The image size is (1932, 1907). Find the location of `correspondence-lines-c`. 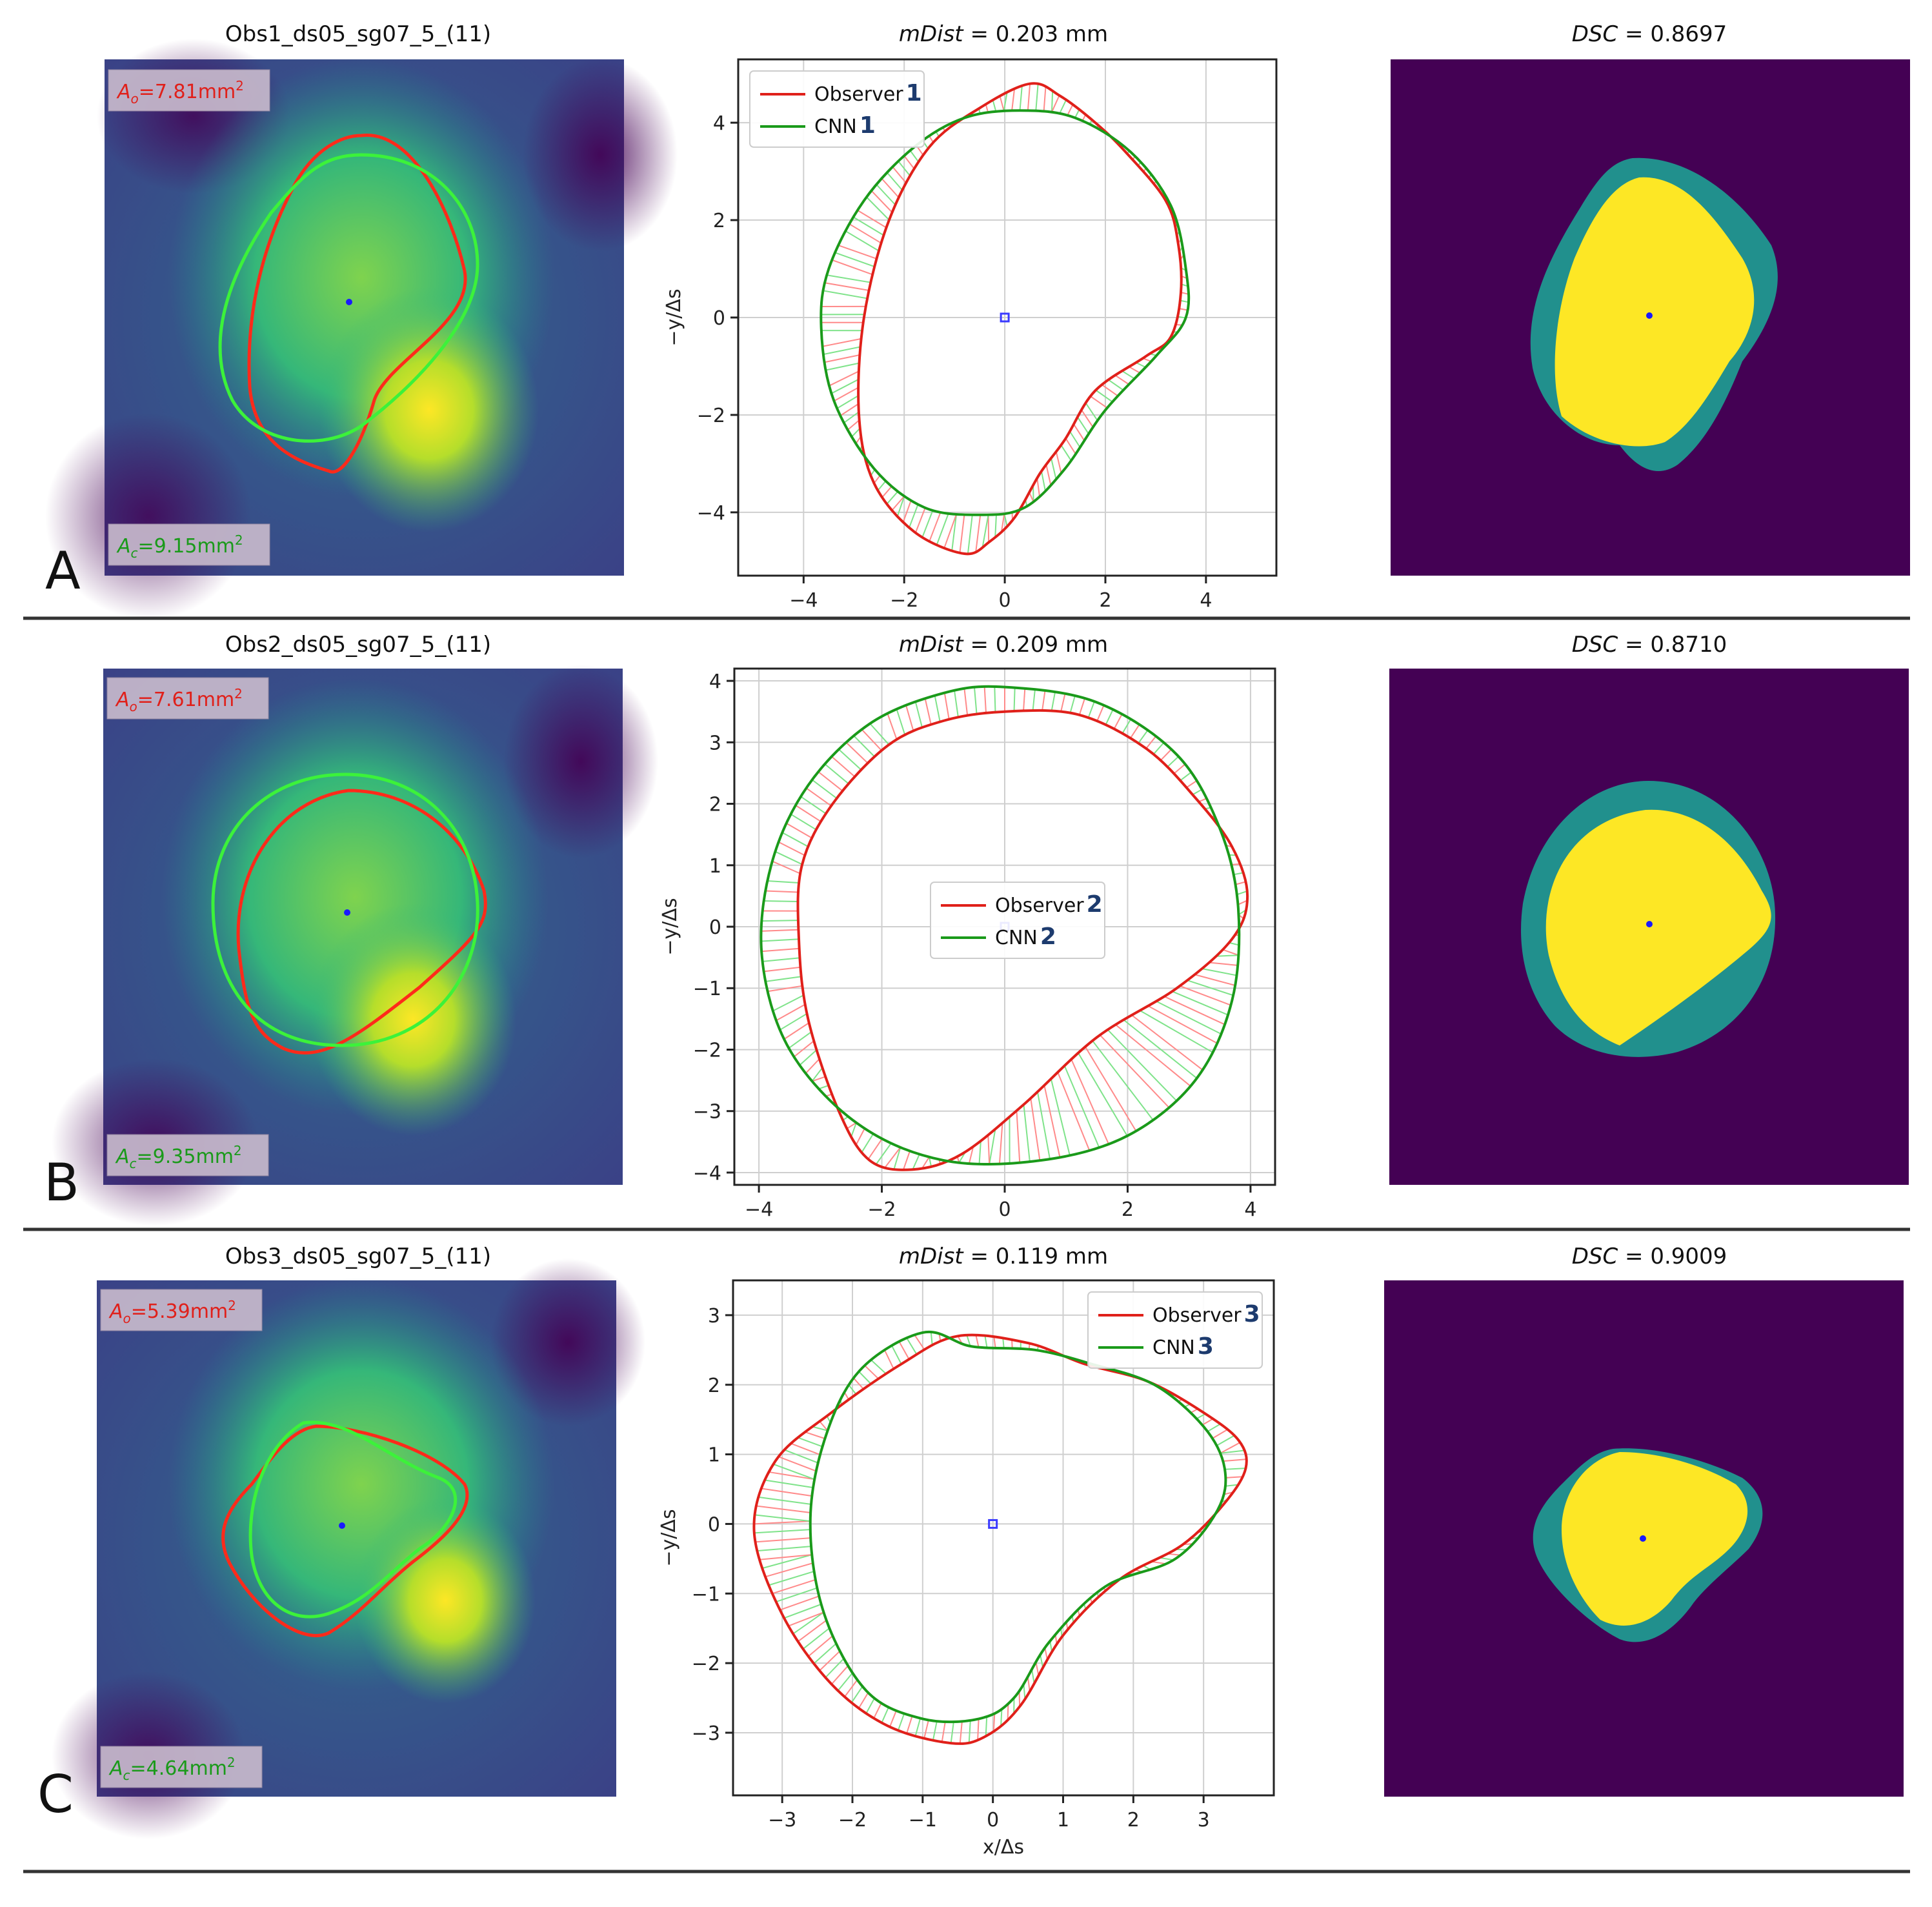

correspondence-lines-c is located at coordinates (1000, 1537).